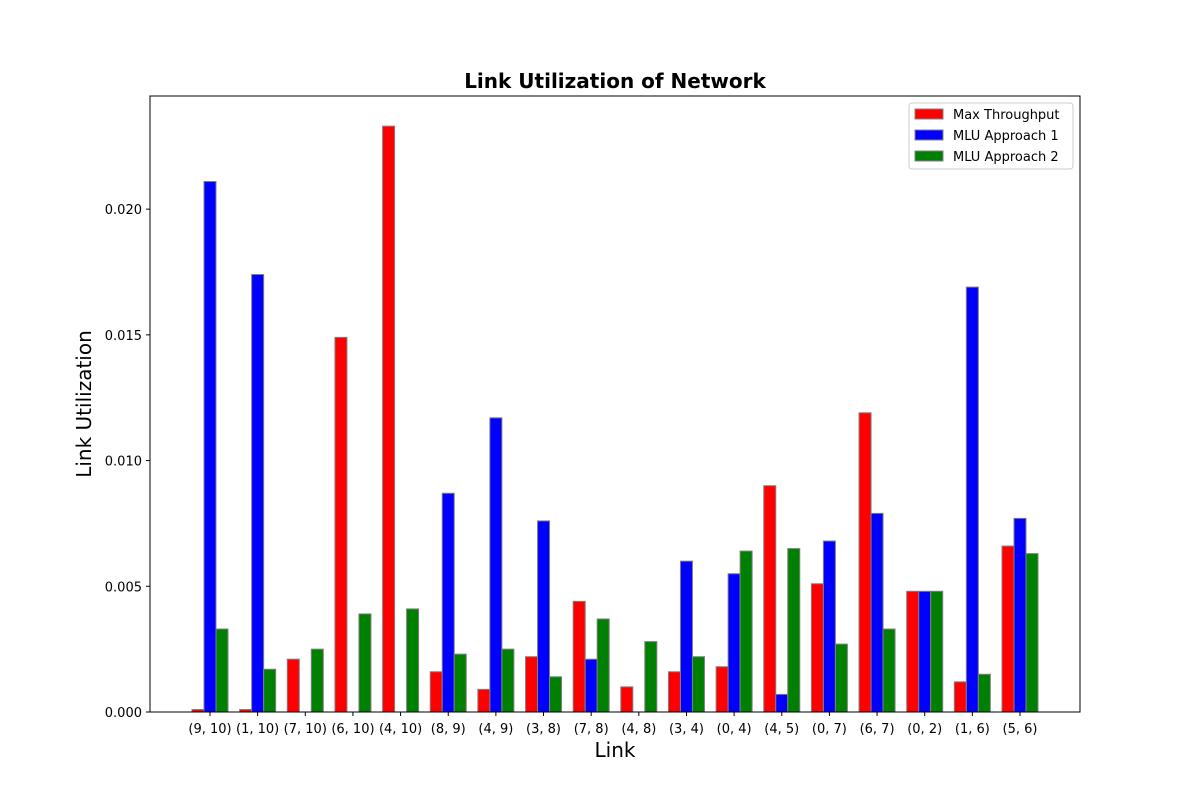  What do you see at coordinates (1006, 136) in the screenshot?
I see `legend-label: MLU Approach 1` at bounding box center [1006, 136].